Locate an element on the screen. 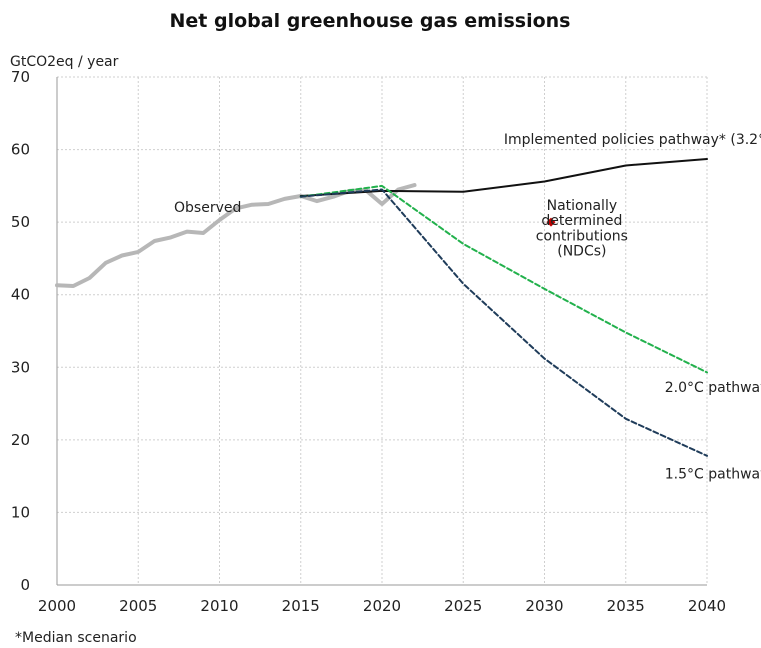  ndc-label-line-4: (NDCs) is located at coordinates (581, 252).